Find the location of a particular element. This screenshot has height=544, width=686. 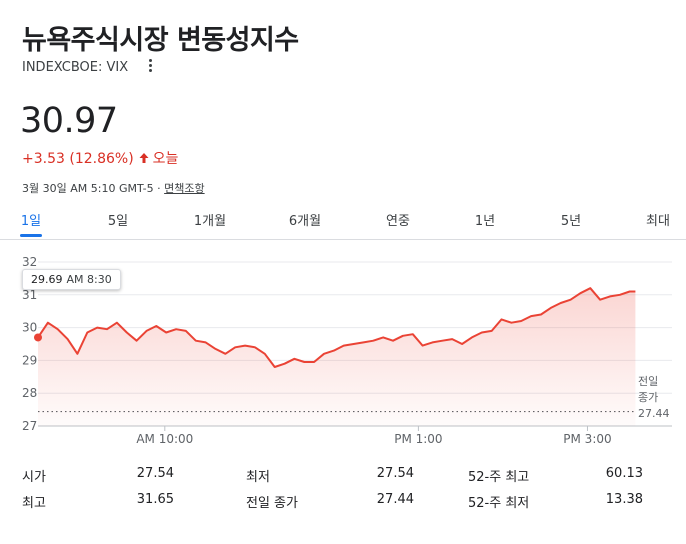

stat-label-prev-close: 전일 종가 is located at coordinates (272, 503).